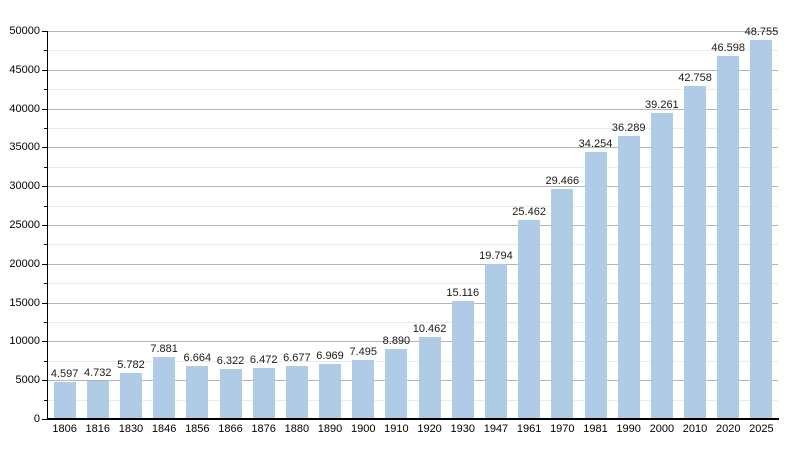  What do you see at coordinates (529, 212) in the screenshot?
I see `bar-value-label: 25.462` at bounding box center [529, 212].